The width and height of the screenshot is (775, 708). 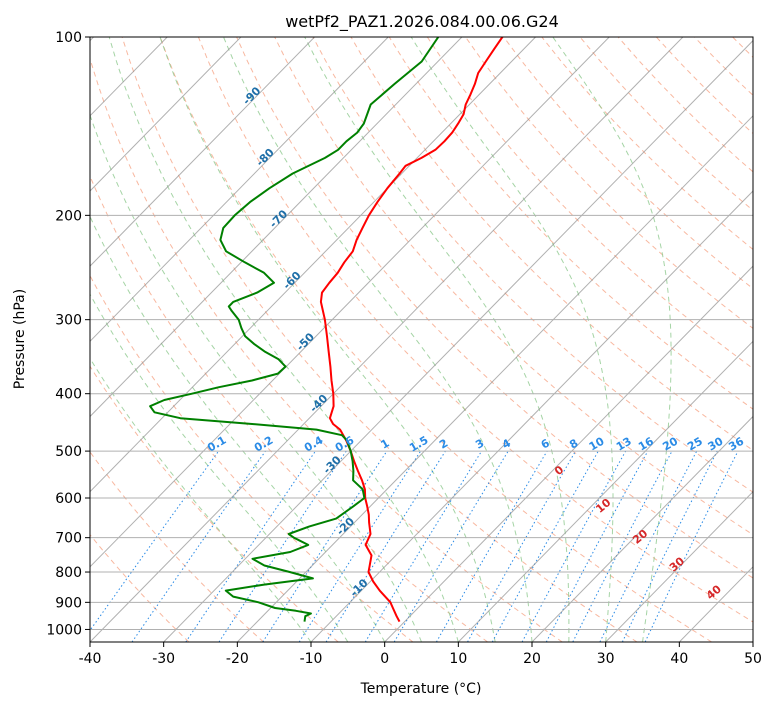 What do you see at coordinates (479, 444) in the screenshot?
I see `mixing-ratio-label: 3` at bounding box center [479, 444].